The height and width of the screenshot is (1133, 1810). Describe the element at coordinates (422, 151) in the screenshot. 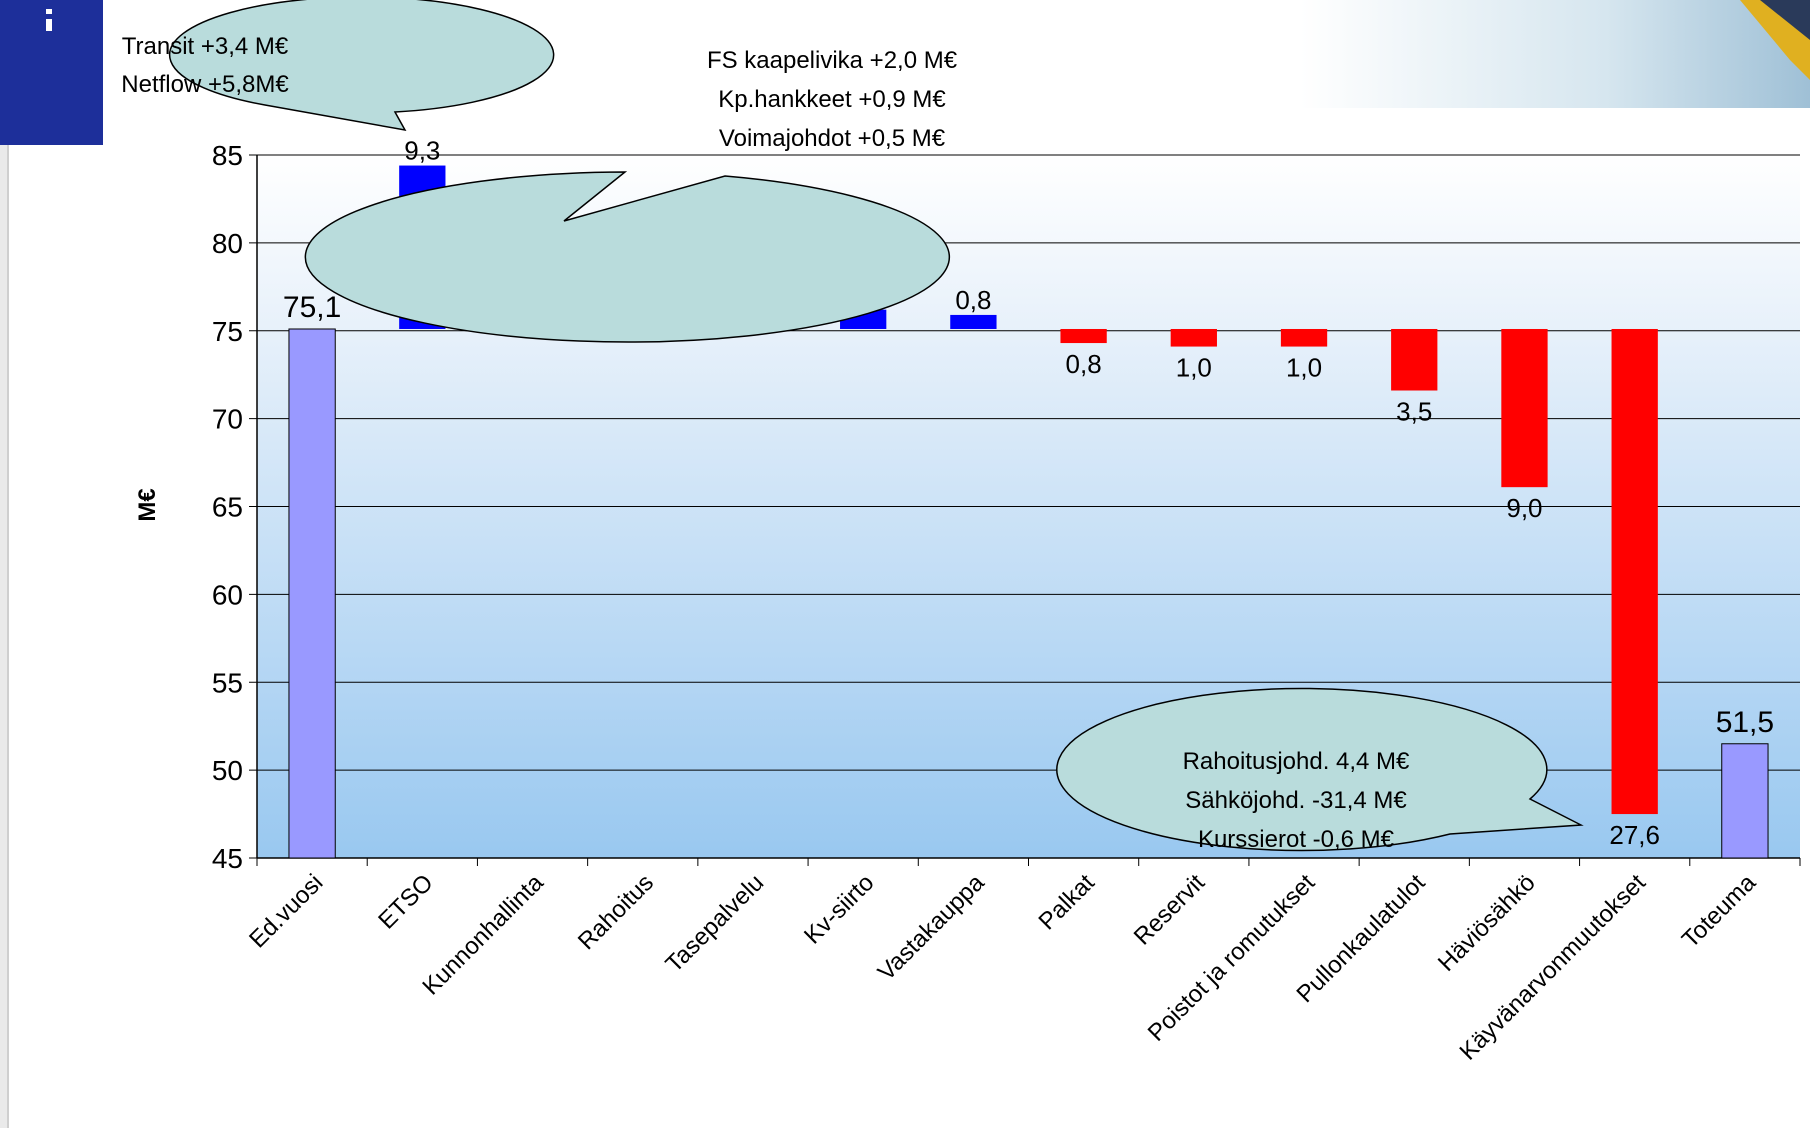

I see `data-label: 9,3` at that location.